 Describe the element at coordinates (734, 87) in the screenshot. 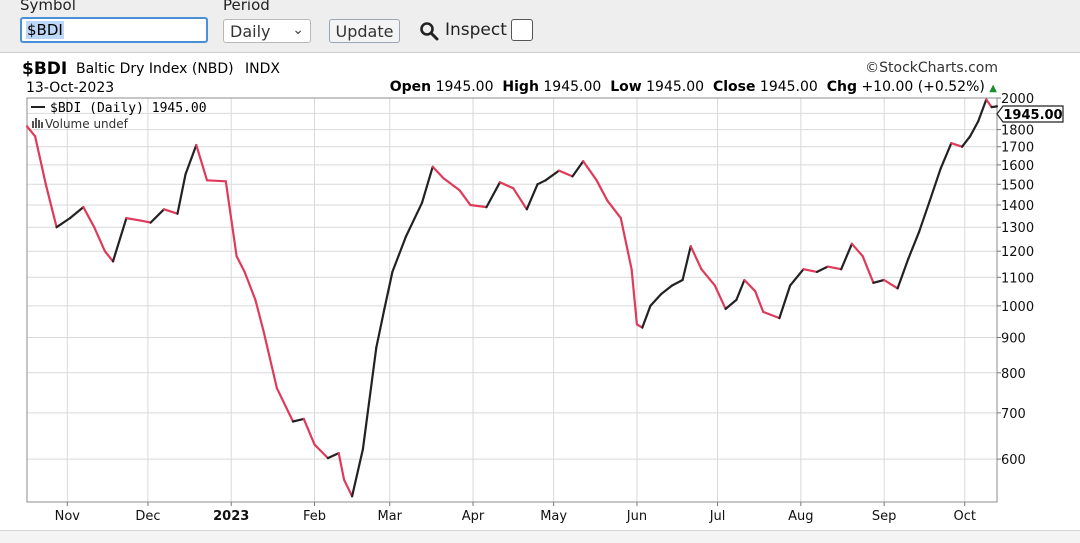

I see `close-label: Close` at that location.